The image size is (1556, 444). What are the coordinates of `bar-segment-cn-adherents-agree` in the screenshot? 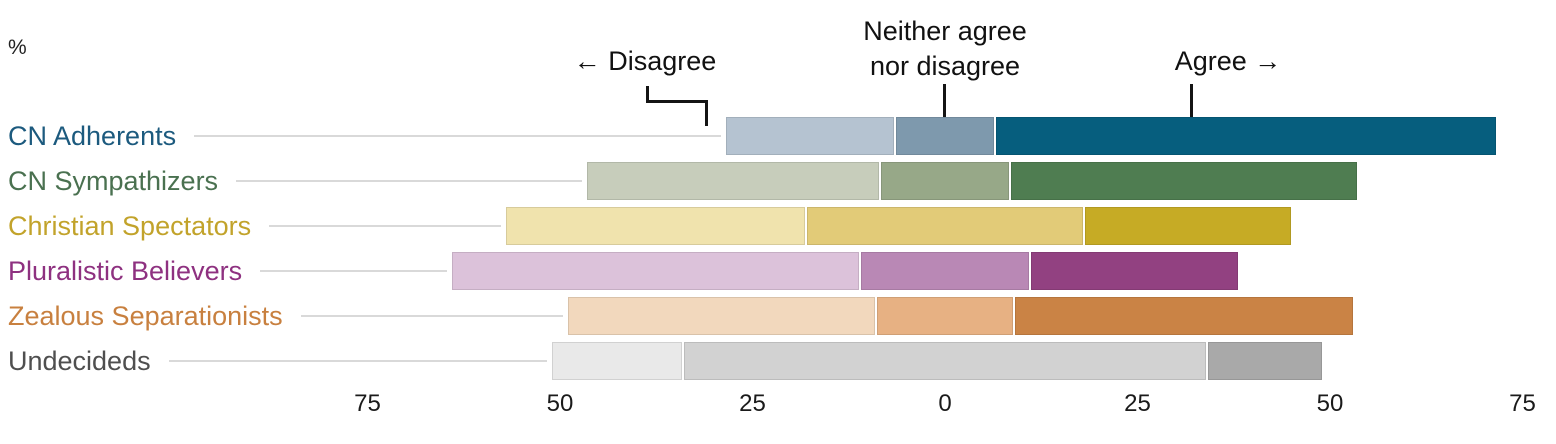 It's located at (1246, 136).